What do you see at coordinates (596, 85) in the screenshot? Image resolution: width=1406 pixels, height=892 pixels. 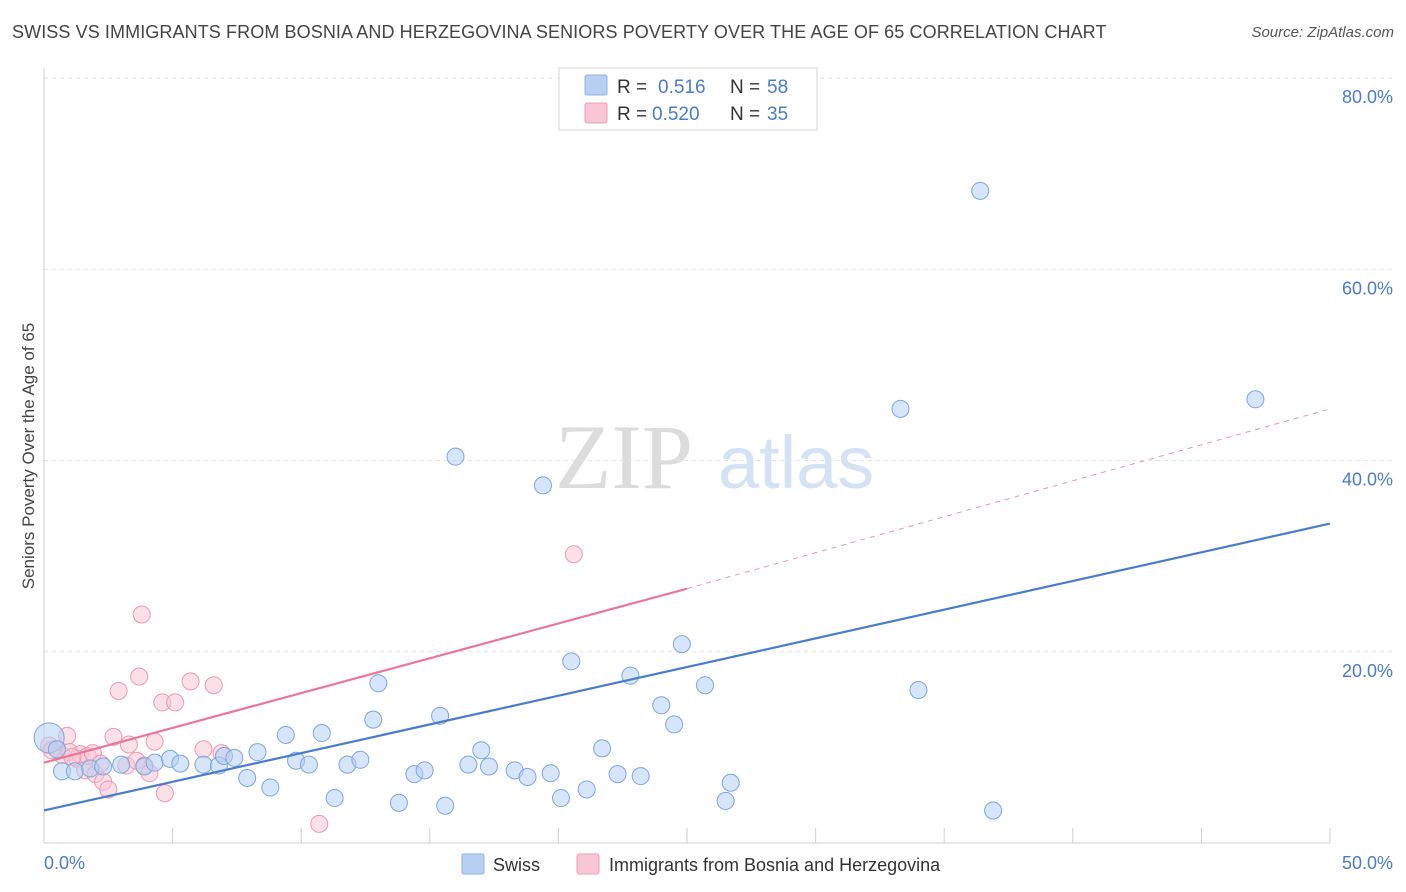 I see `swiss-legend-swatch` at bounding box center [596, 85].